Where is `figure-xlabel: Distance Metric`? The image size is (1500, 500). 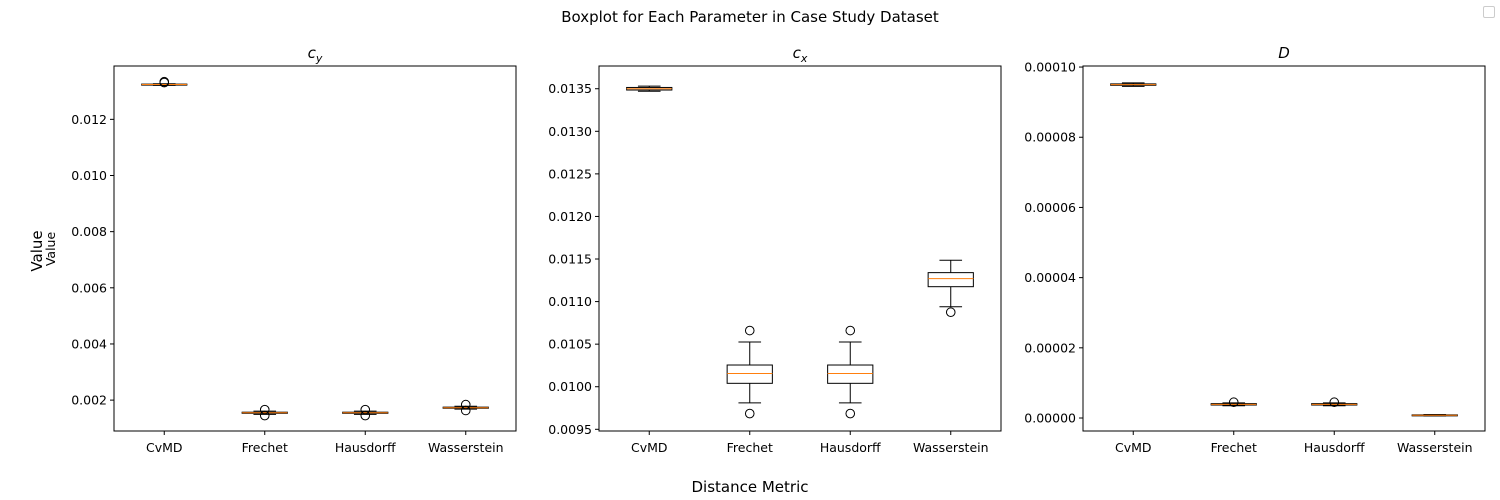 figure-xlabel: Distance Metric is located at coordinates (750, 487).